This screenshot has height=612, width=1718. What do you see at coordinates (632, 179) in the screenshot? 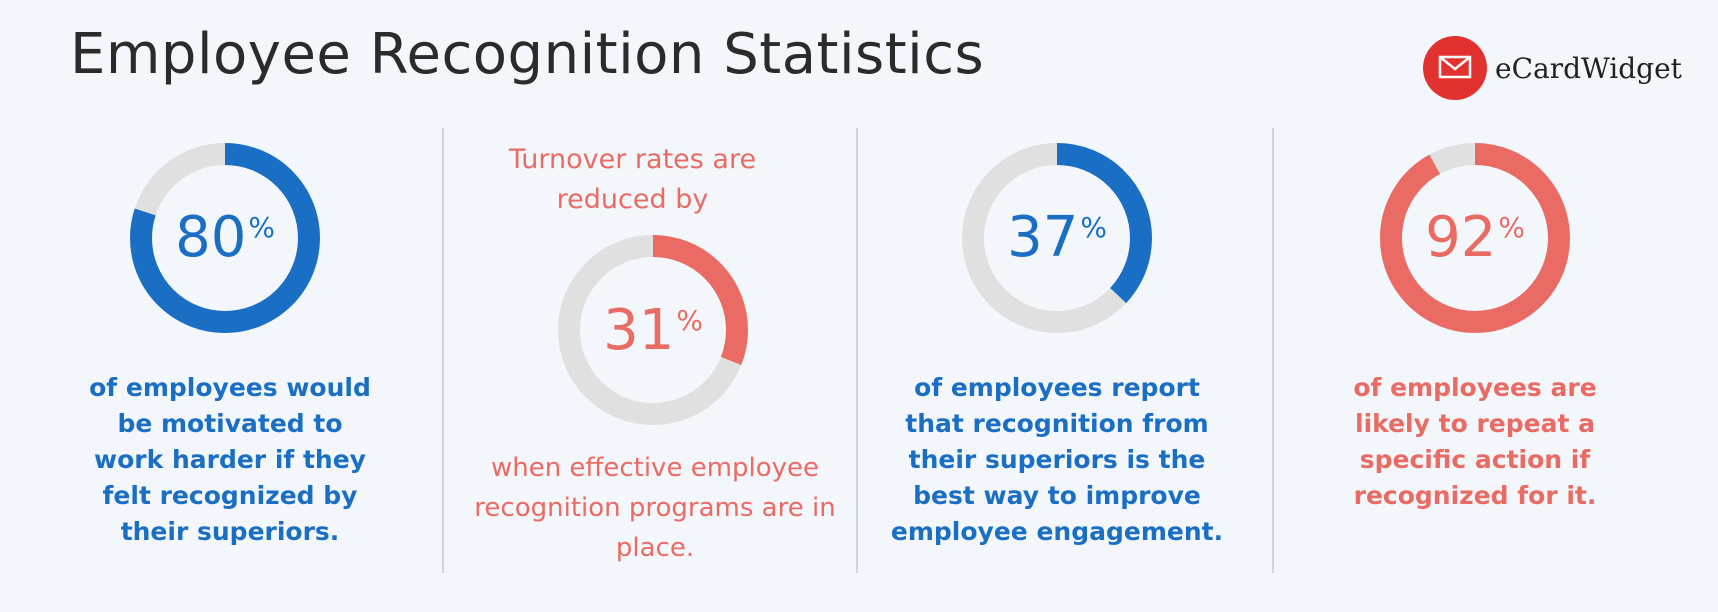
I see `stat-pre-caption-2: Turnover rates are reduced by` at bounding box center [632, 179].